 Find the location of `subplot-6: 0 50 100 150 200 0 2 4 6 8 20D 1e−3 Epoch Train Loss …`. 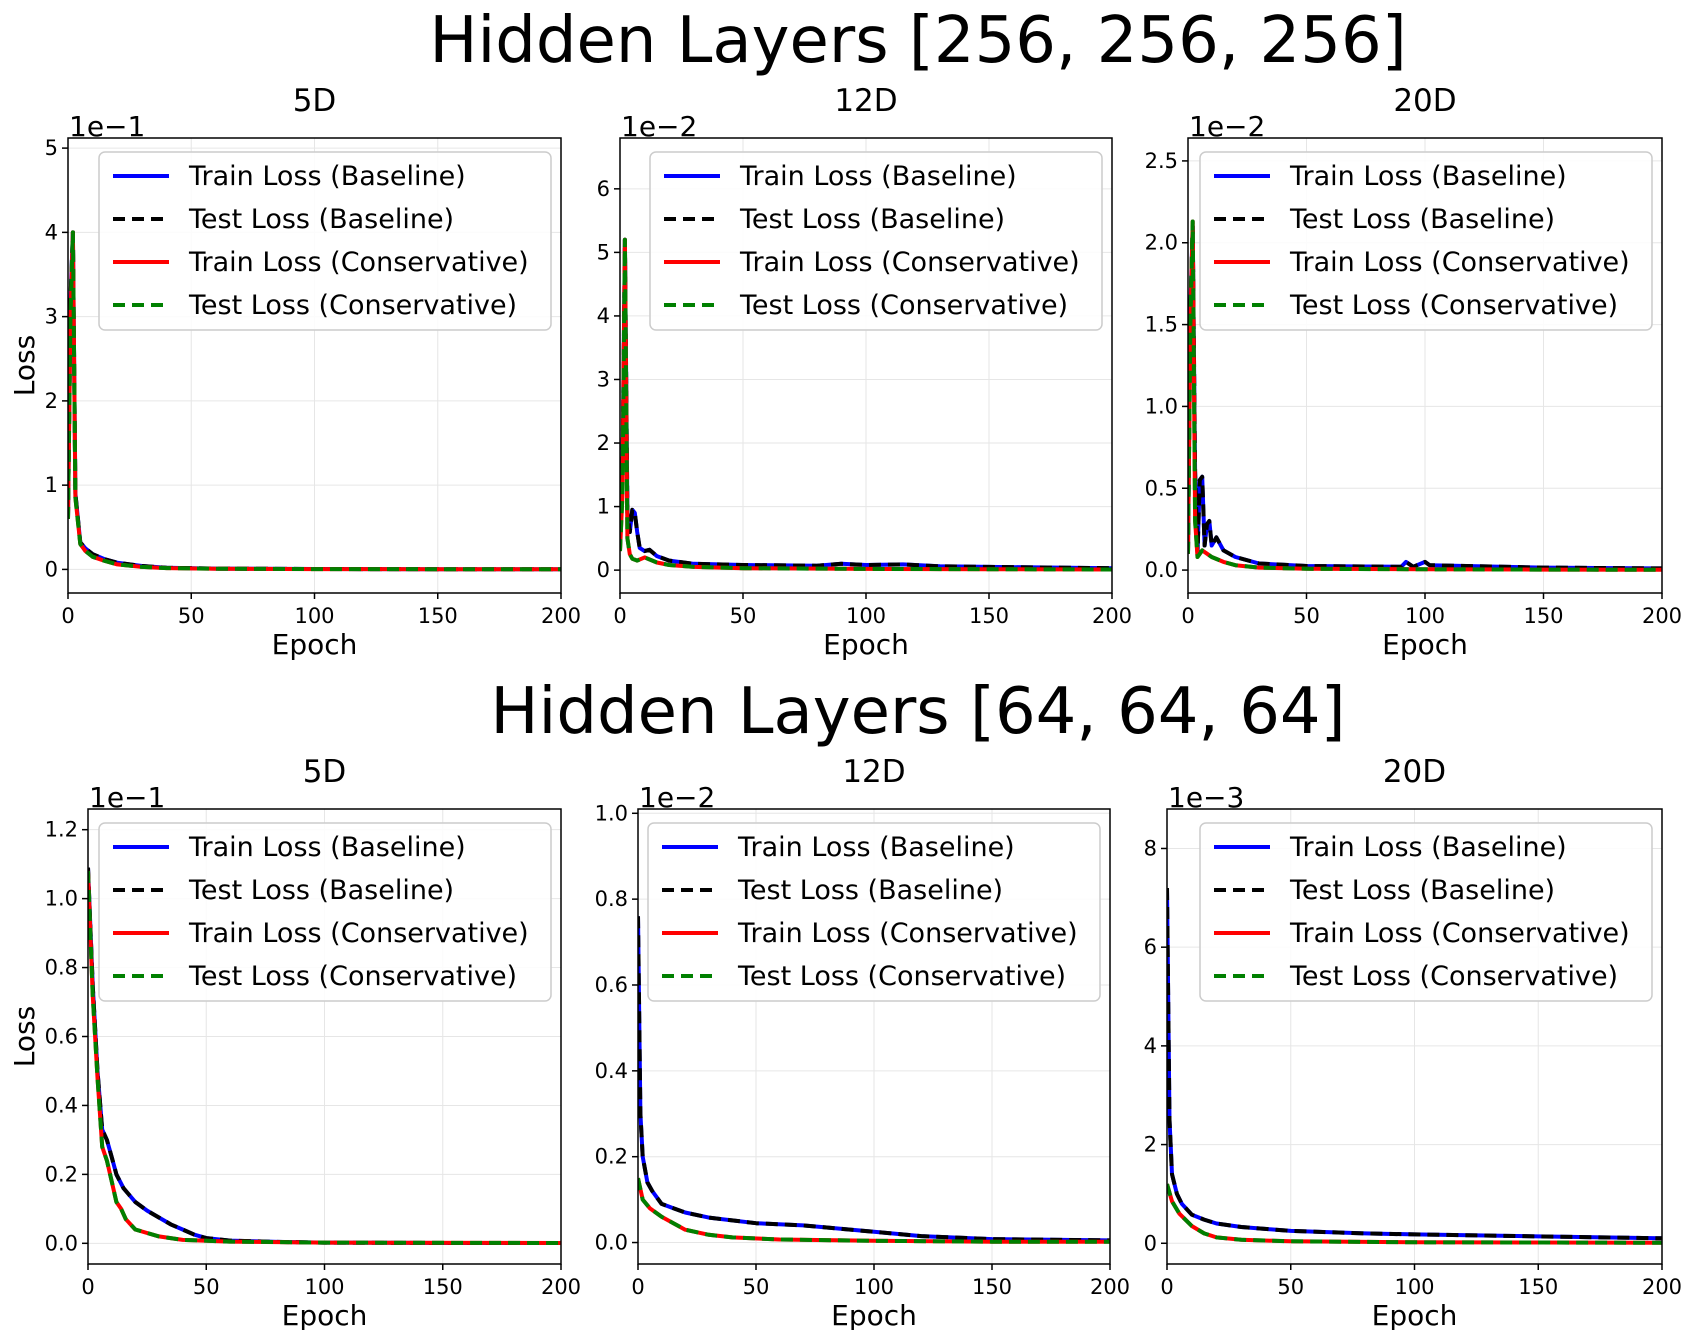

subplot-6: 0 50 100 150 200 0 2 4 6 8 20D 1e−3 Epoch Train Loss … is located at coordinates (1413, 1042).